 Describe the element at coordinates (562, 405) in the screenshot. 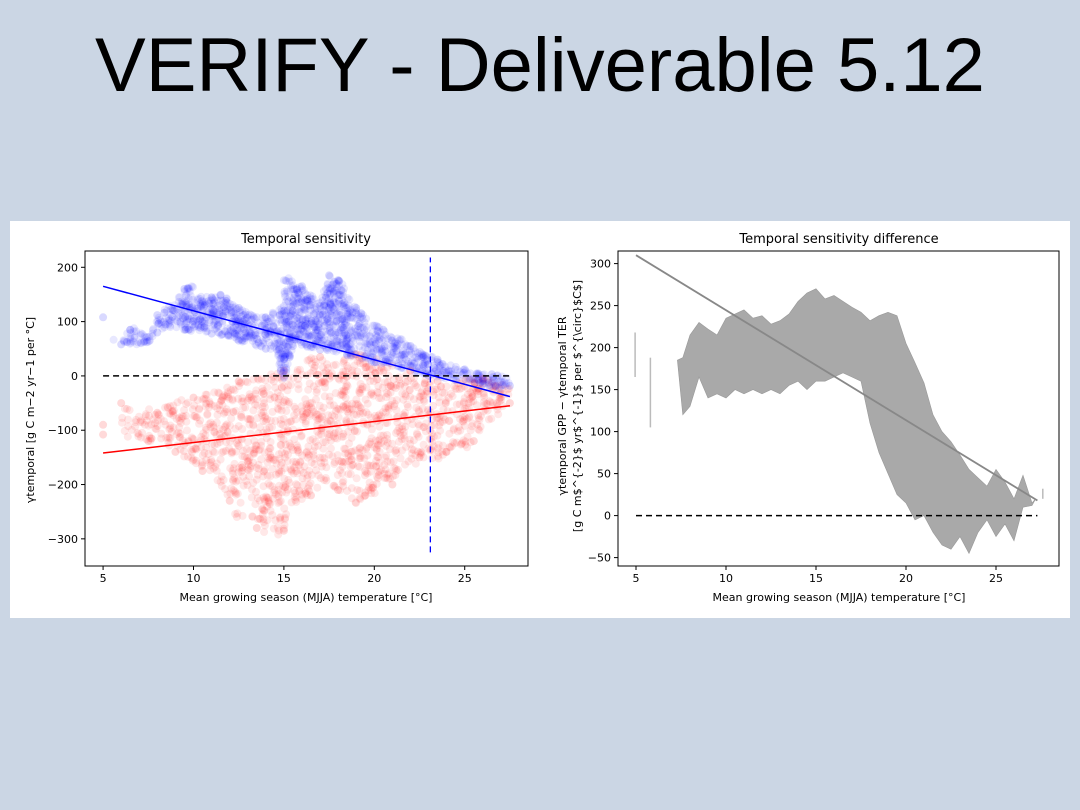

I see `right-y-axis-label-line1: γtemporal GPP − γtemporal TER` at that location.